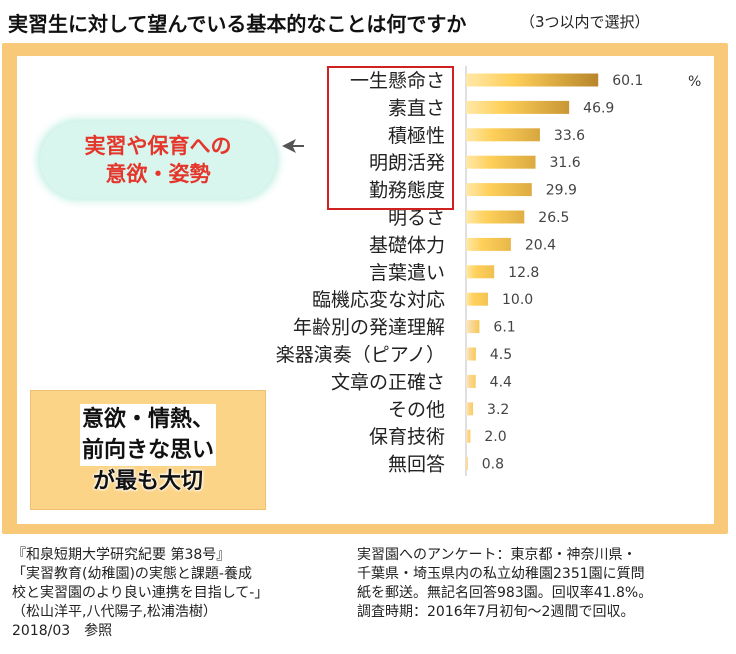  What do you see at coordinates (540, 245) in the screenshot?
I see `bar-value-label: 20.4` at bounding box center [540, 245].